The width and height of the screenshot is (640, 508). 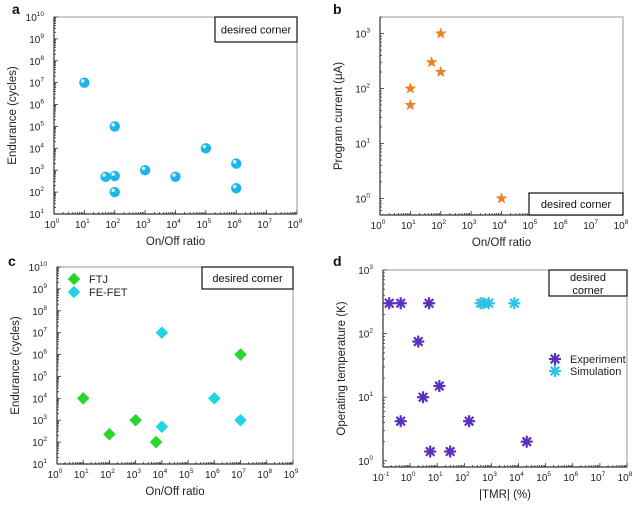 I want to click on x-axis-title: On/Off ratio, so click(x=501, y=243).